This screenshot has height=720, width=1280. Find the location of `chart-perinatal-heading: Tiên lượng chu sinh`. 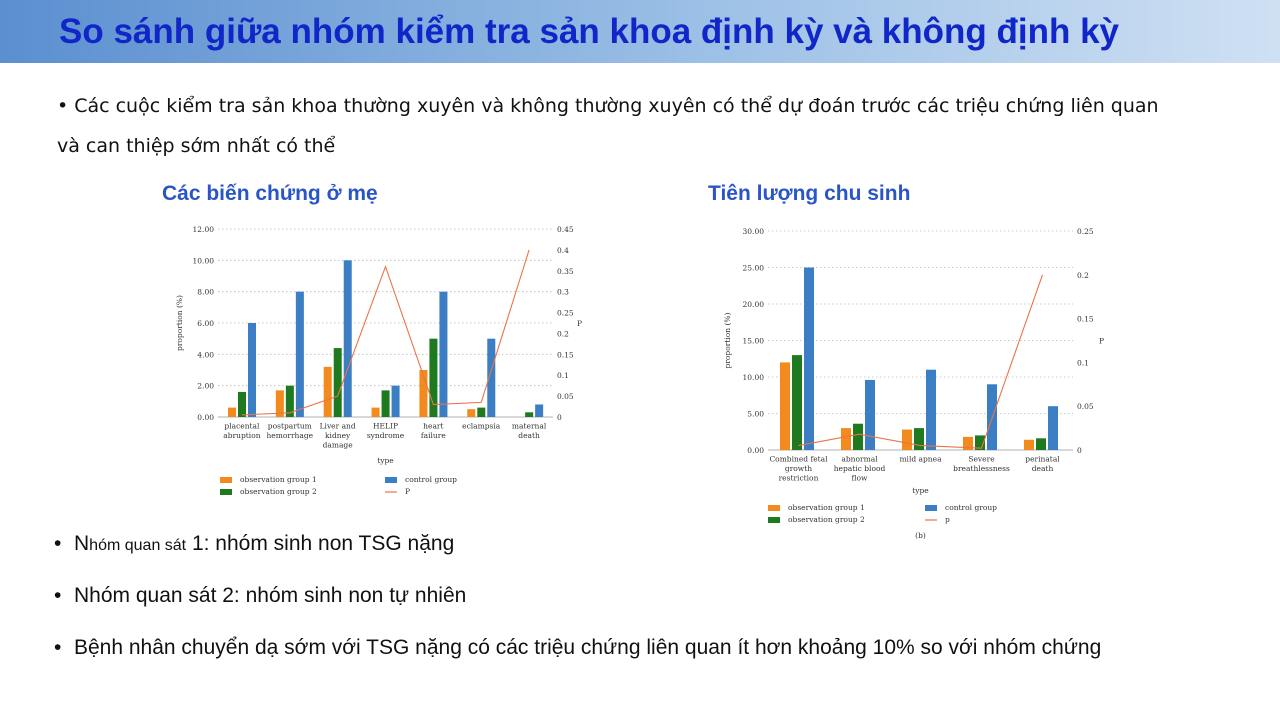

chart-perinatal-heading: Tiên lượng chu sinh is located at coordinates (809, 193).